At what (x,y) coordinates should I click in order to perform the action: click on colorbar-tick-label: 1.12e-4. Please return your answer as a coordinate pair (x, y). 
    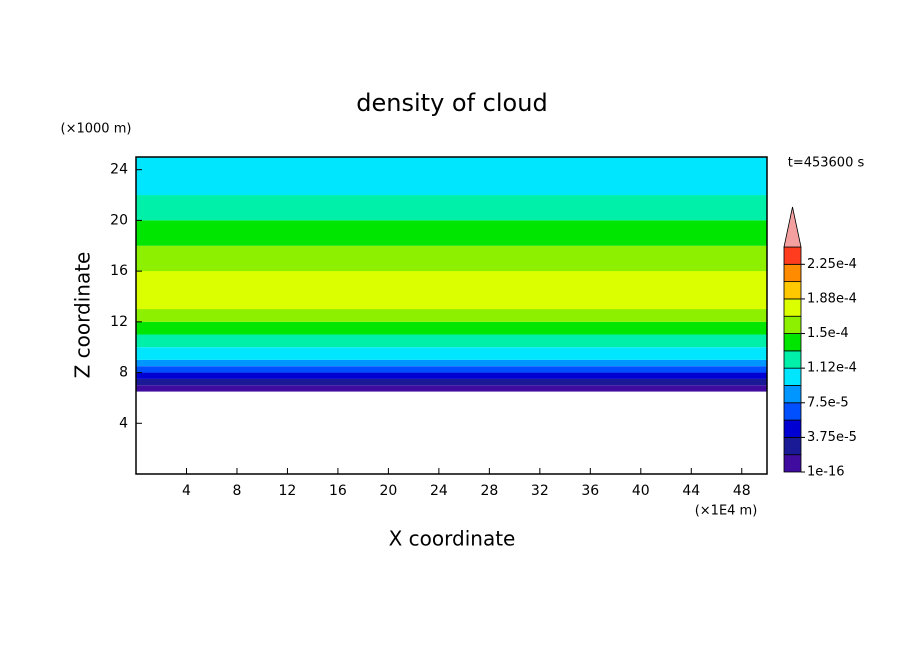
    Looking at the image, I should click on (832, 368).